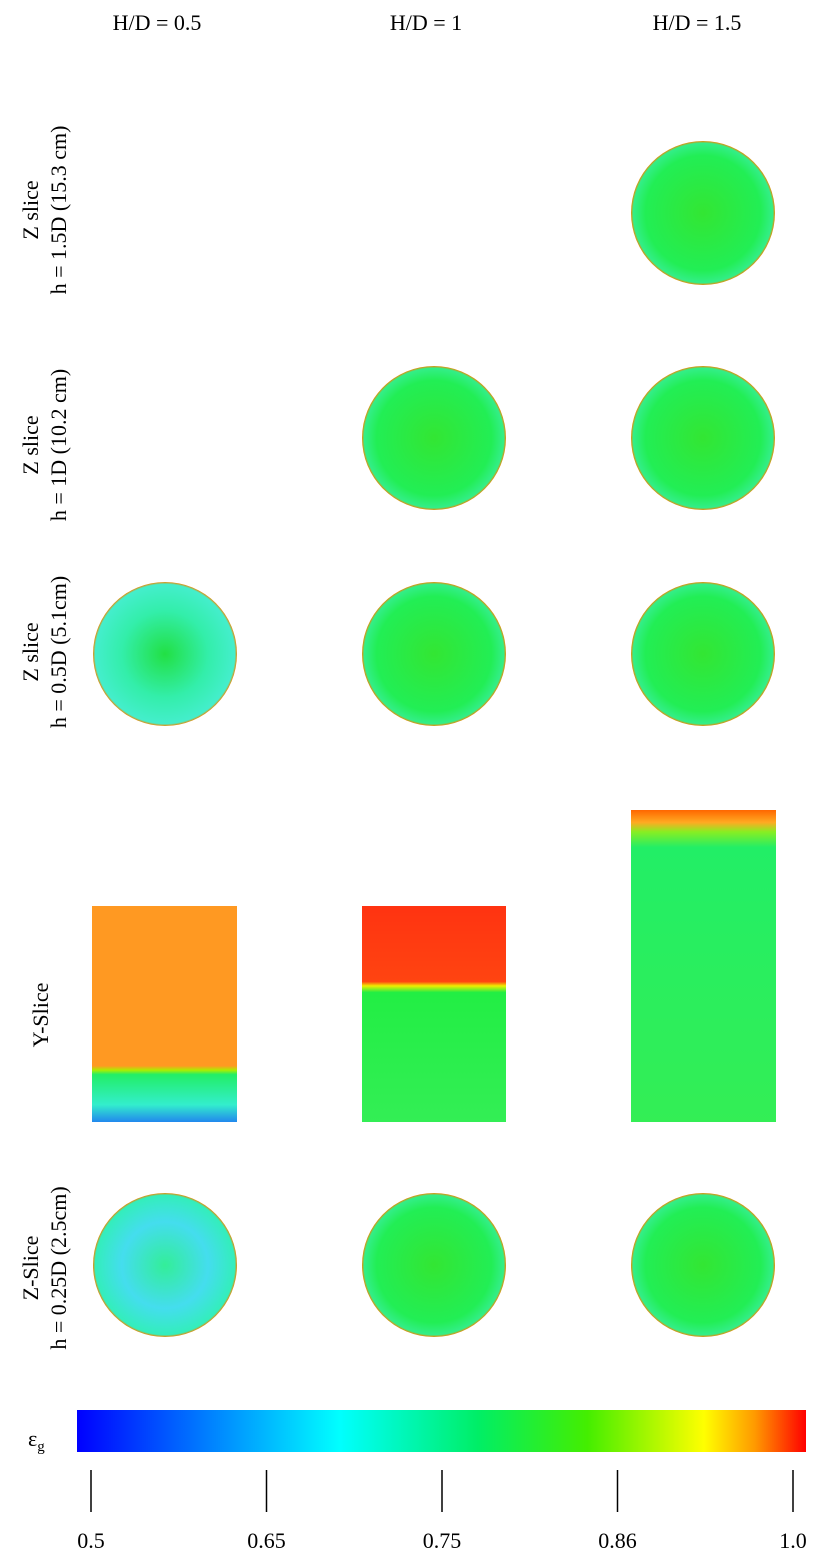 This screenshot has width=818, height=1562. What do you see at coordinates (697, 22) in the screenshot?
I see `column-header: H/D = 1.5` at bounding box center [697, 22].